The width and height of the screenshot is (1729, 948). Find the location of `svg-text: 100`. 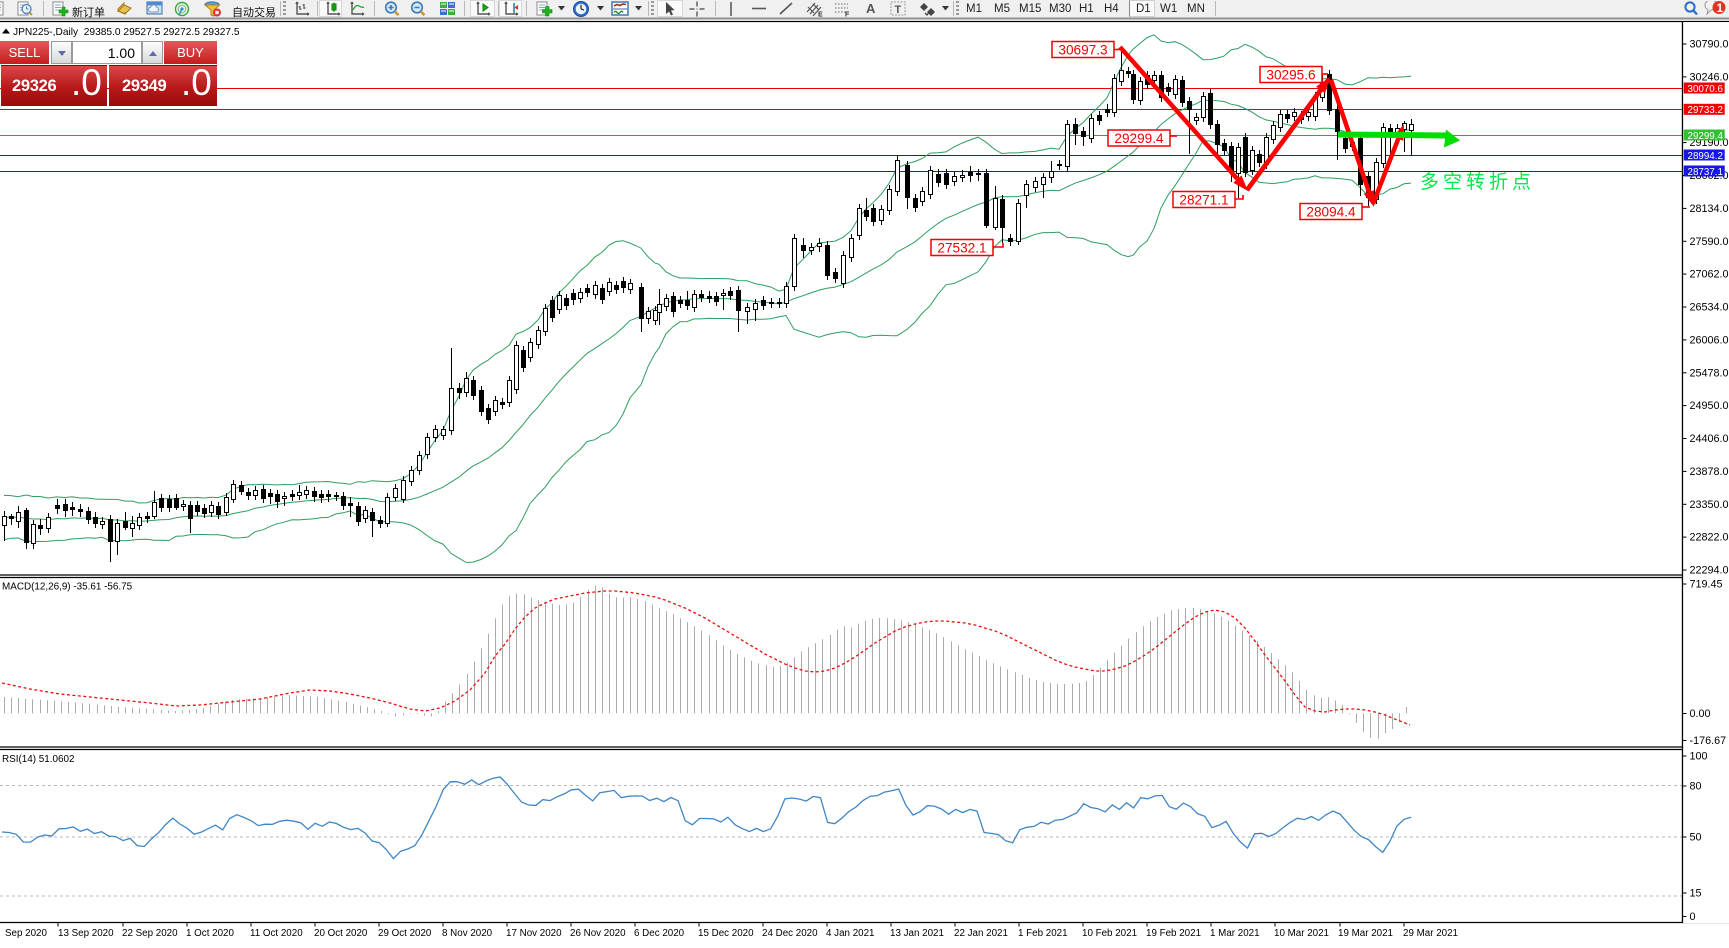

svg-text: 100 is located at coordinates (1699, 757).